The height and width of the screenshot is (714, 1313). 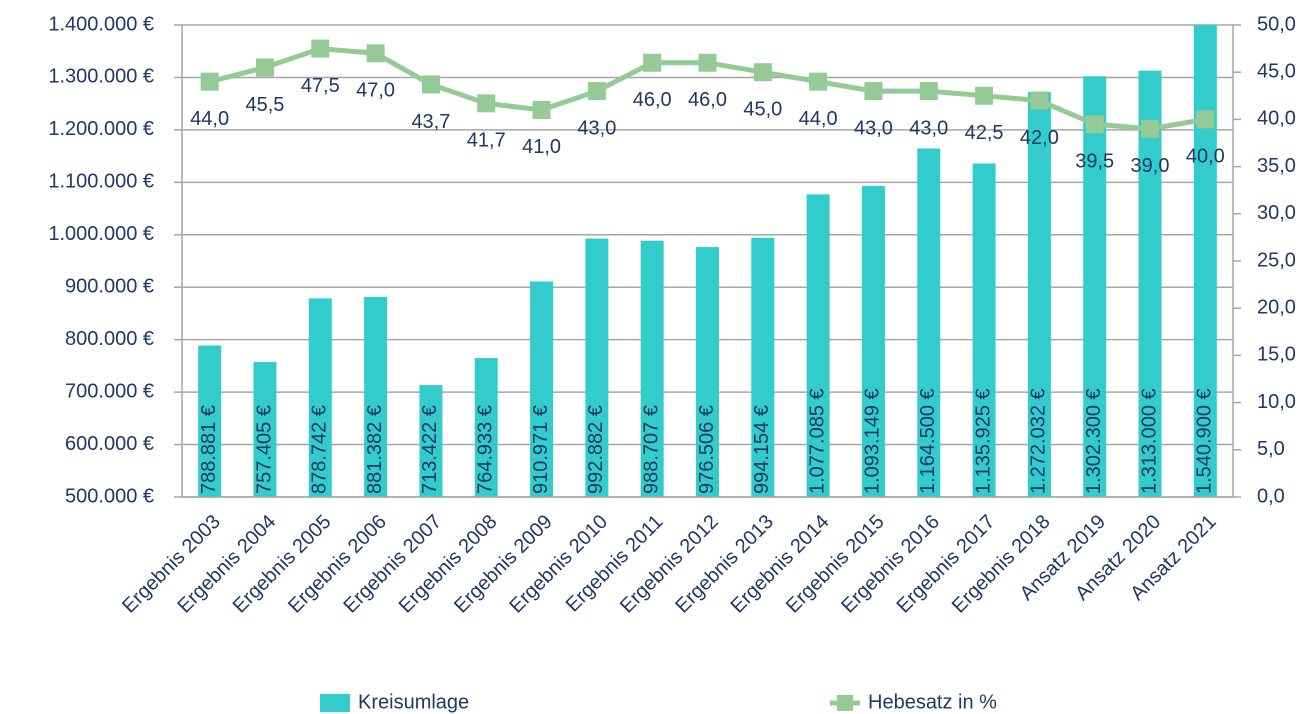 I want to click on x-tick-label: Ergebnis 2007, so click(x=392, y=564).